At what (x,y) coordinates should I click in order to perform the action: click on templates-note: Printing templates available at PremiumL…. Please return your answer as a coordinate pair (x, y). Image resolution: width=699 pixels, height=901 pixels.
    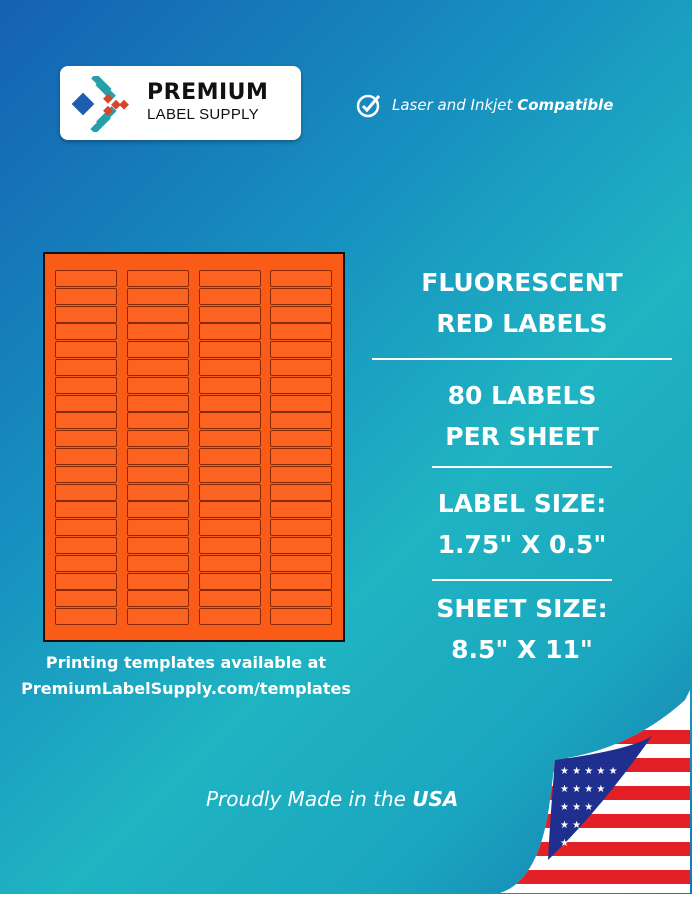
    Looking at the image, I should click on (186, 676).